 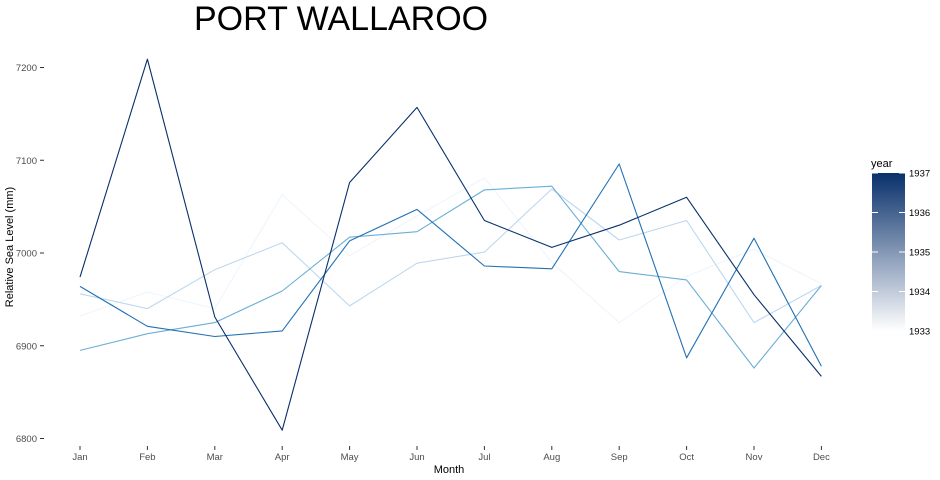 I want to click on y-axis: 6800 6900 7000 7100 7200, so click(x=30, y=254).